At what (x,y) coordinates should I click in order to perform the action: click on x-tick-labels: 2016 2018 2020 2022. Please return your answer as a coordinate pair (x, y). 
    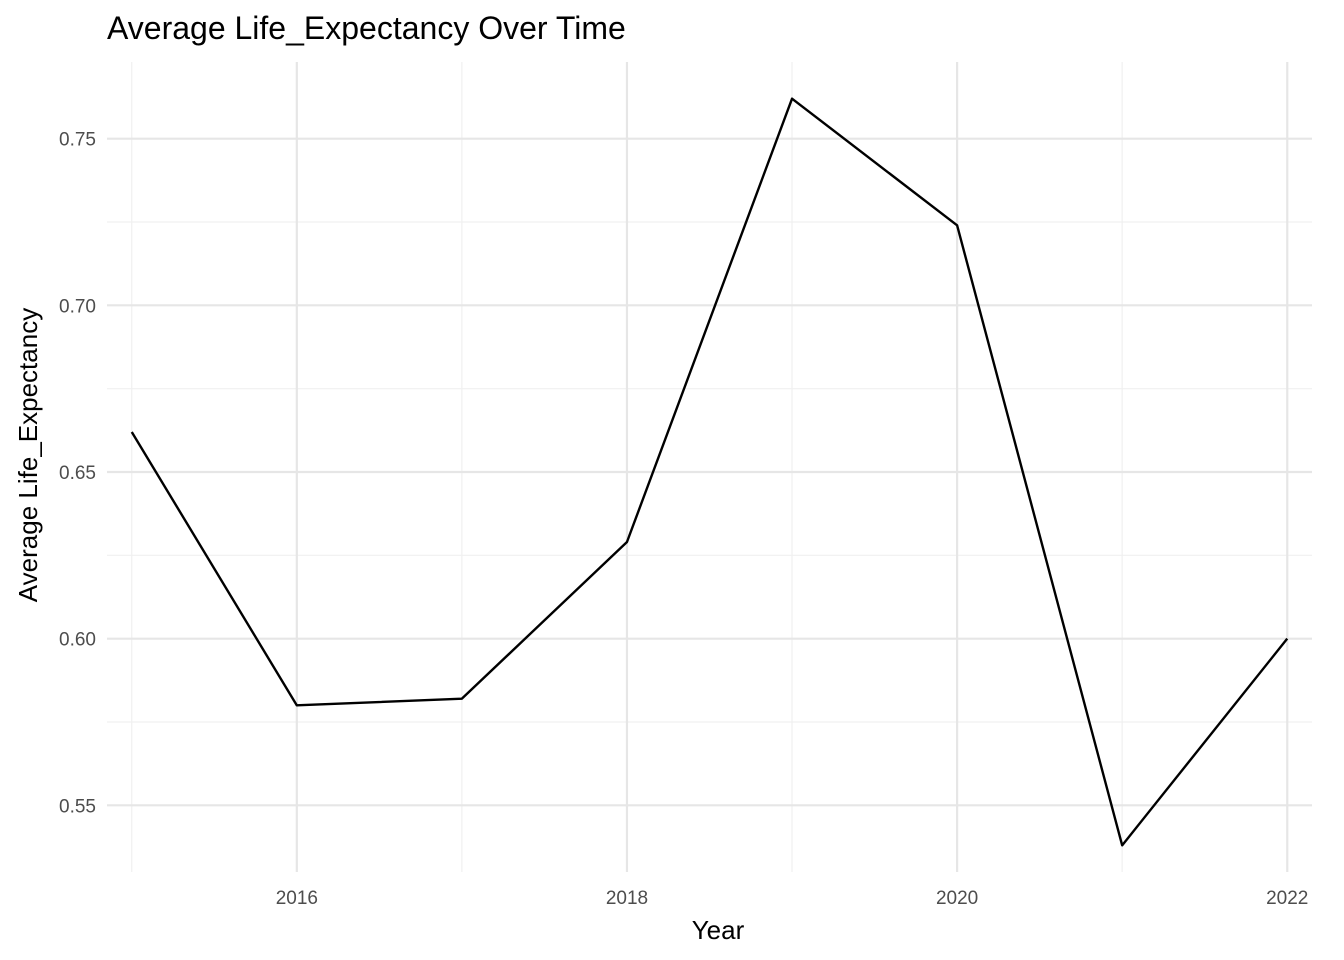
    Looking at the image, I should click on (792, 898).